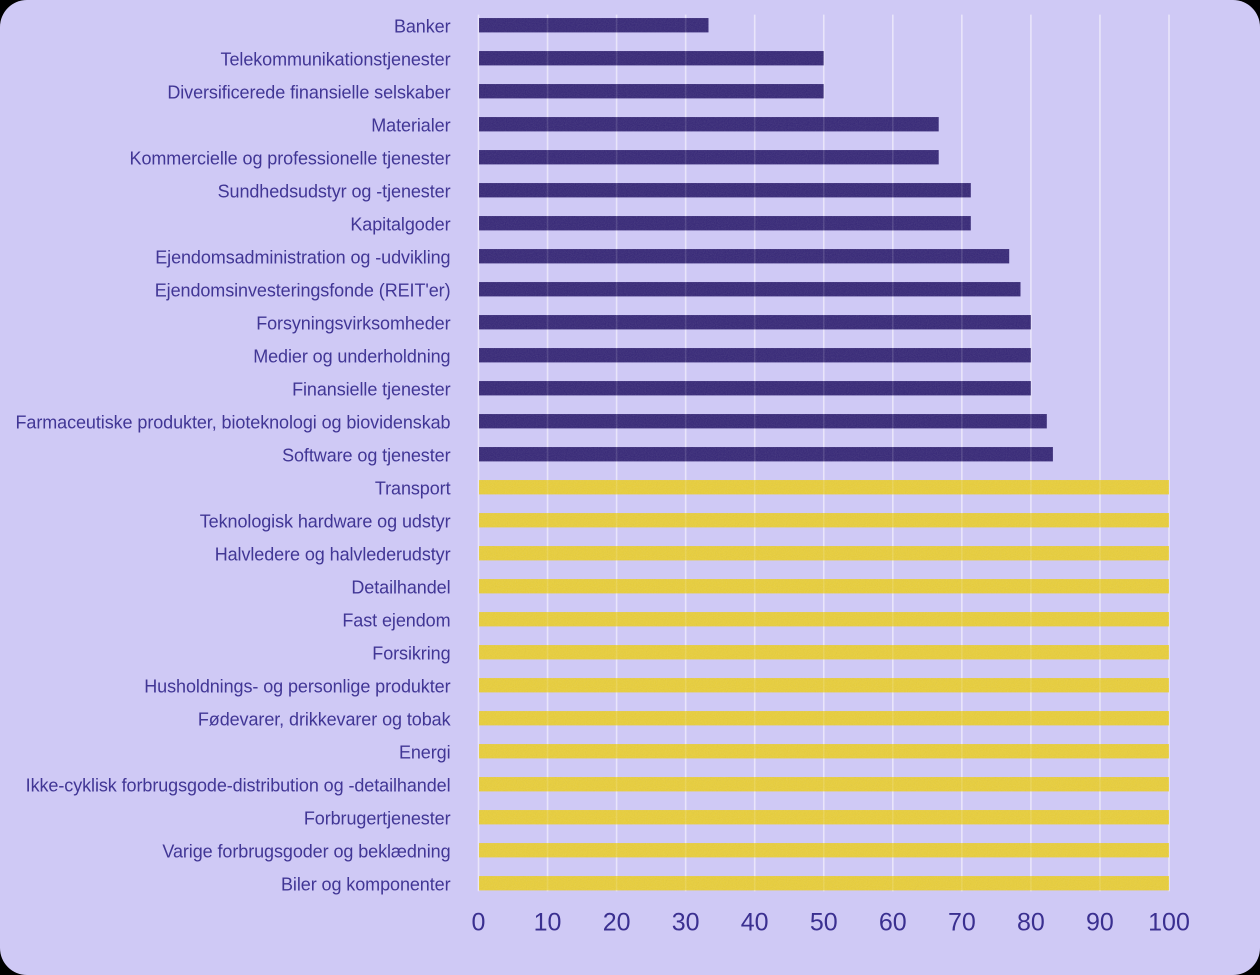 The image size is (1260, 975). I want to click on svg-text: 70, so click(962, 922).